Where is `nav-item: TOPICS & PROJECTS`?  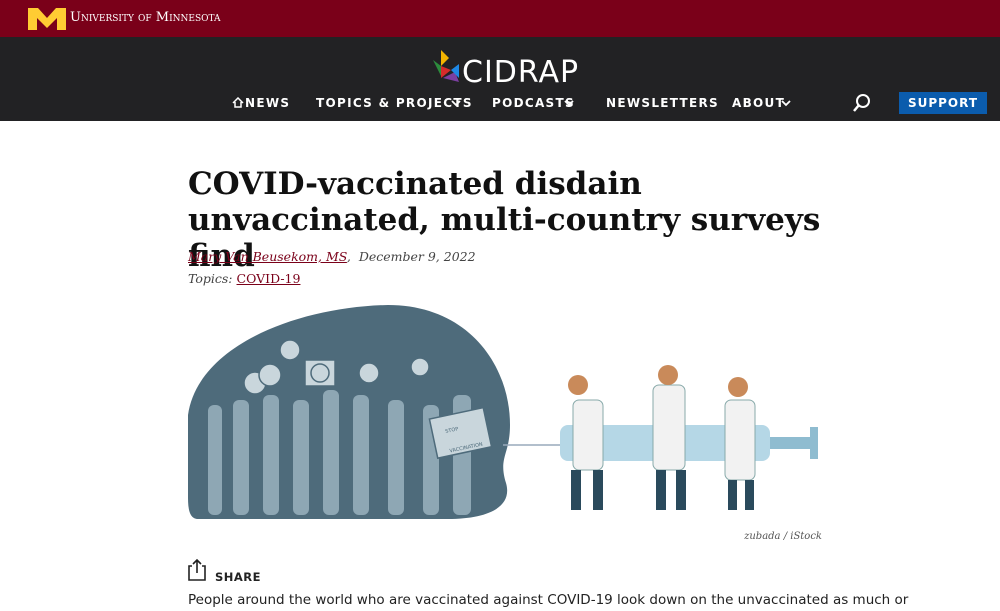
nav-item: TOPICS & PROJECTS is located at coordinates (394, 103).